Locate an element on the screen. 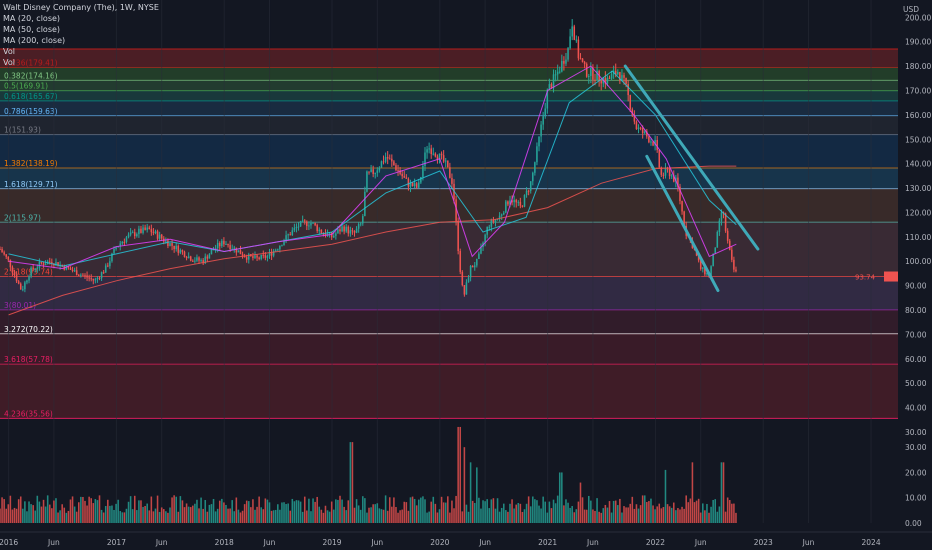  current-price-marker is located at coordinates (891, 276).